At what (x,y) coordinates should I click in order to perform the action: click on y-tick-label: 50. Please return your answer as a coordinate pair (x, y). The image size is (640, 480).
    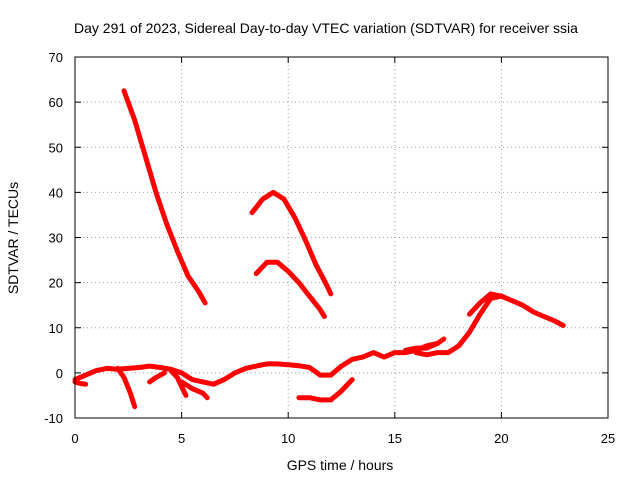
    Looking at the image, I should click on (56, 147).